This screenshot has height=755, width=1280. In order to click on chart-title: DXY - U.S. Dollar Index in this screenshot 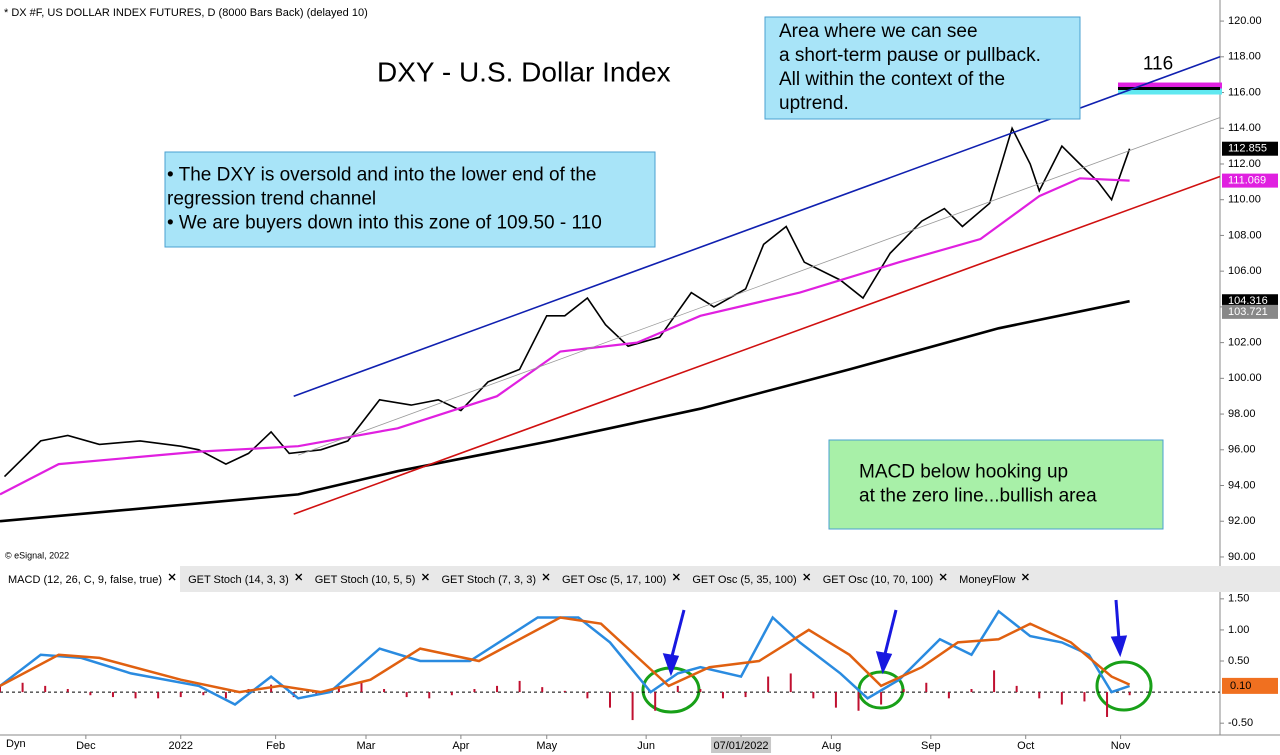, I will do `click(524, 71)`.